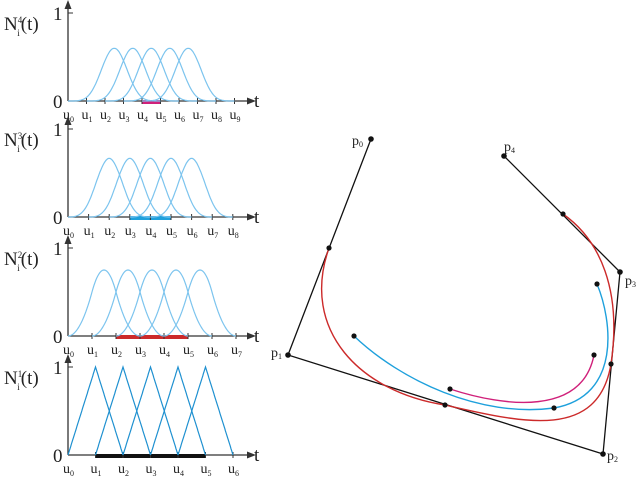 The width and height of the screenshot is (640, 481). What do you see at coordinates (58, 456) in the screenshot?
I see `y-label-zero: 0` at bounding box center [58, 456].